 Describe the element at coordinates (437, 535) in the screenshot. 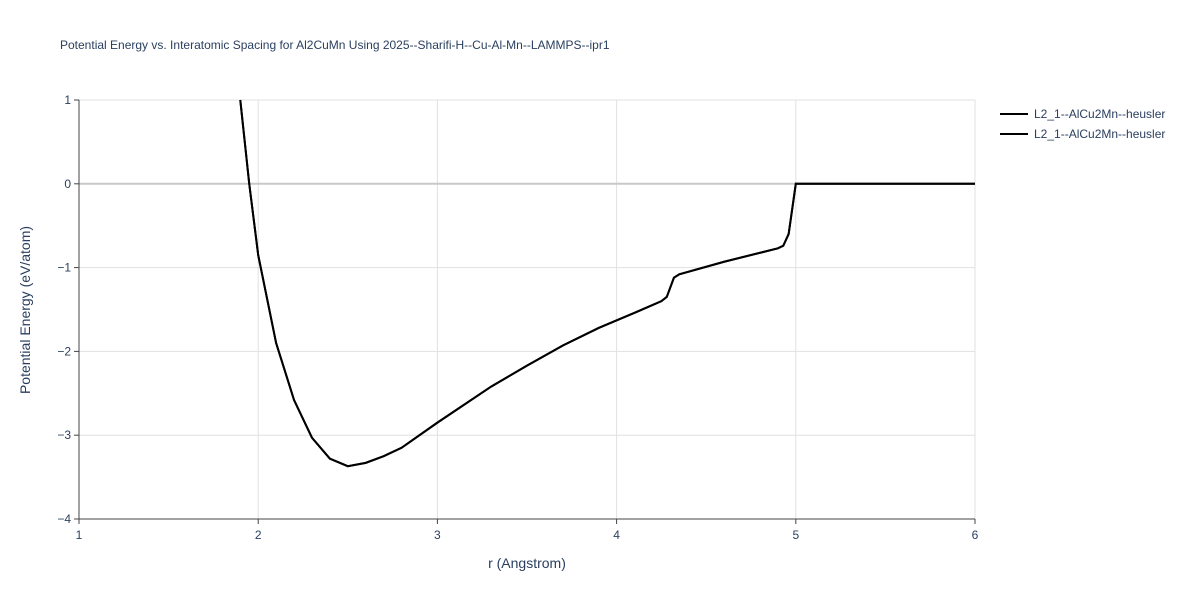

I see `x-tick-label: 3` at that location.